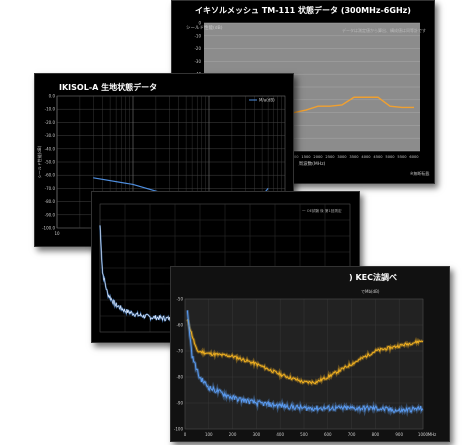 Image resolution: width=470 pixels, height=445 pixels. What do you see at coordinates (50, 109) in the screenshot?
I see `y-tick-label: -10.0` at bounding box center [50, 109].